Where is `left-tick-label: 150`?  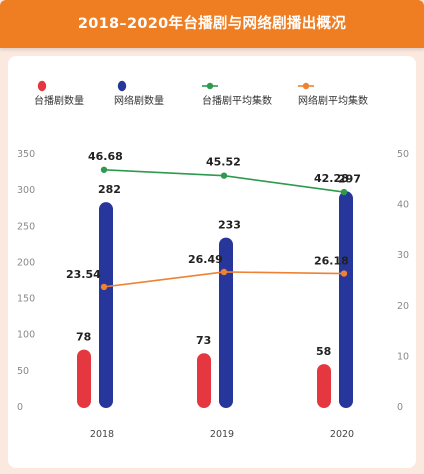
left-tick-label: 150 is located at coordinates (26, 299).